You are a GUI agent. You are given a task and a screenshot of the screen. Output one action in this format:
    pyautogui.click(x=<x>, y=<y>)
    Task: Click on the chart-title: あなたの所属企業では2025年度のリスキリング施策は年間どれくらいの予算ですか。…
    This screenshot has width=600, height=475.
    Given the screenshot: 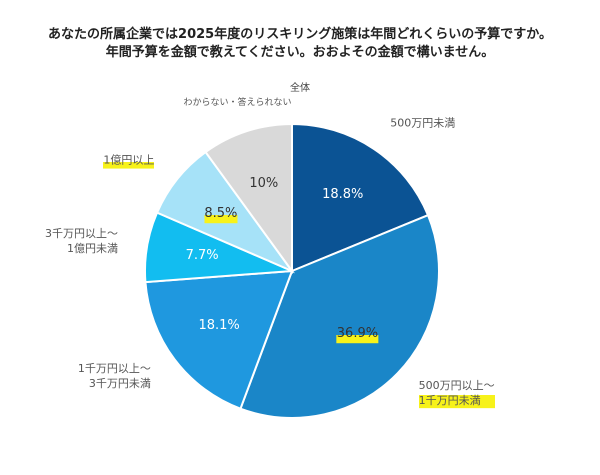 What is the action you would take?
    pyautogui.click(x=300, y=43)
    